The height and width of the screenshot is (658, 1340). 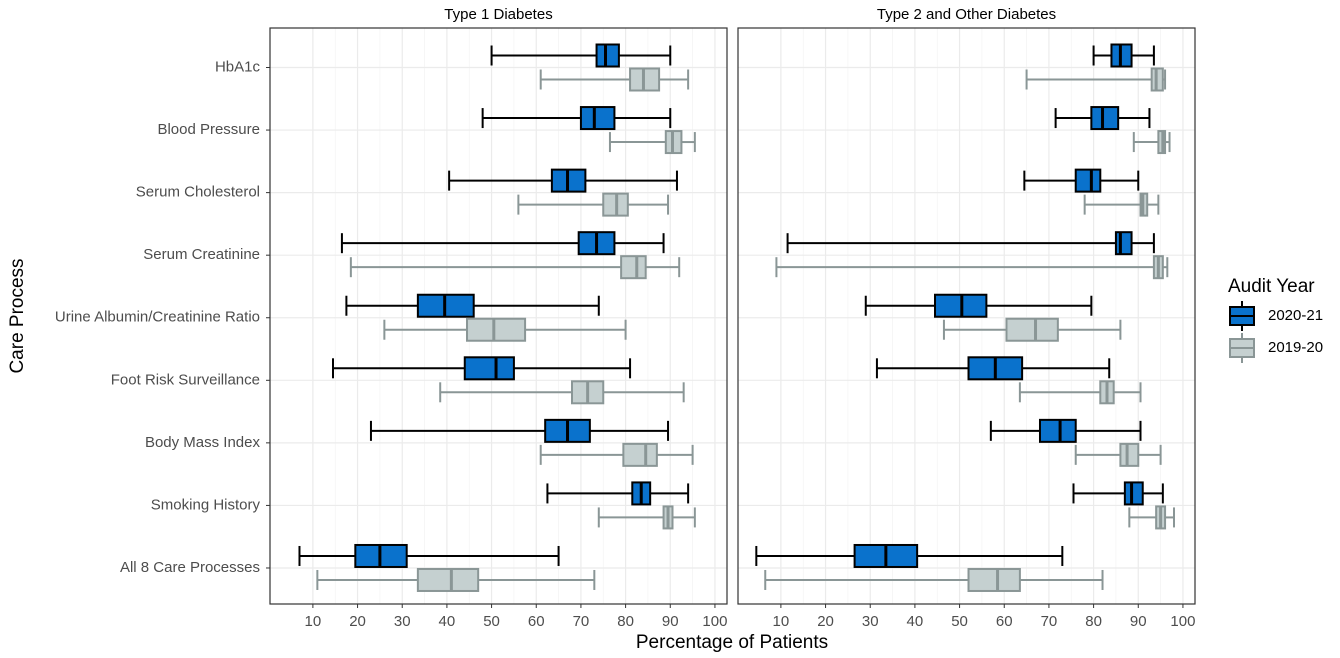 What do you see at coordinates (157, 317) in the screenshot?
I see `y-tick-label: Urine Albumin/Creatinine Ratio` at bounding box center [157, 317].